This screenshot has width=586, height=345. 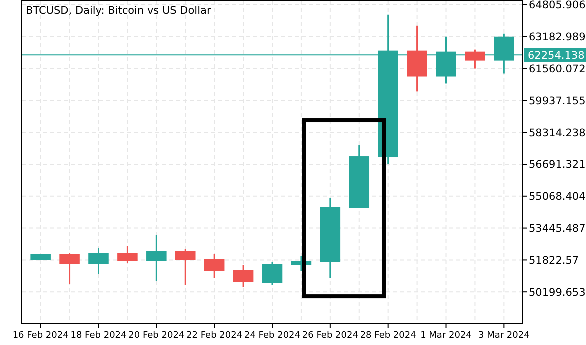 What do you see at coordinates (557, 197) in the screenshot?
I see `y-tick-label: 55068.404` at bounding box center [557, 197].